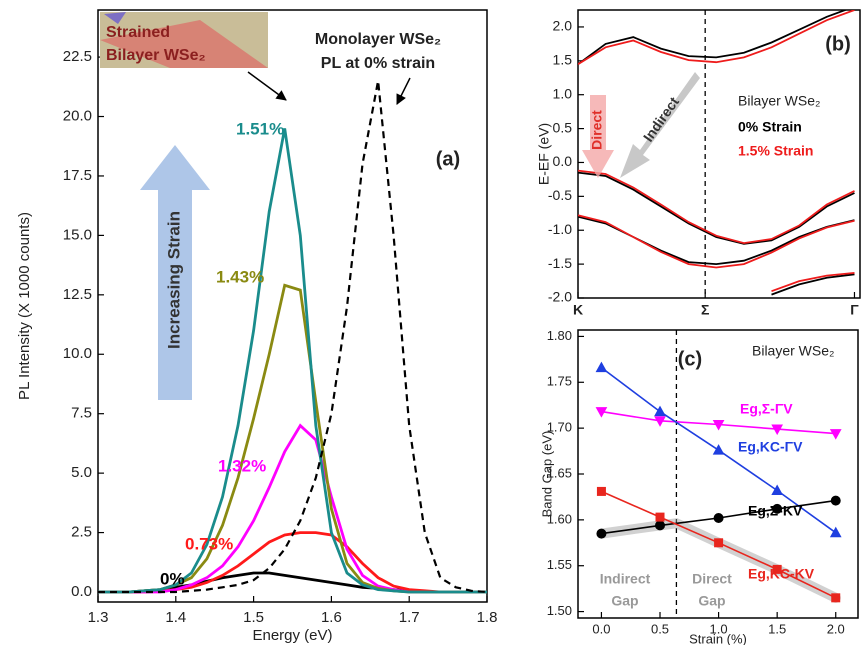  What do you see at coordinates (559, 381) in the screenshot?
I see `y-tick-label: 1.75` at bounding box center [559, 381].